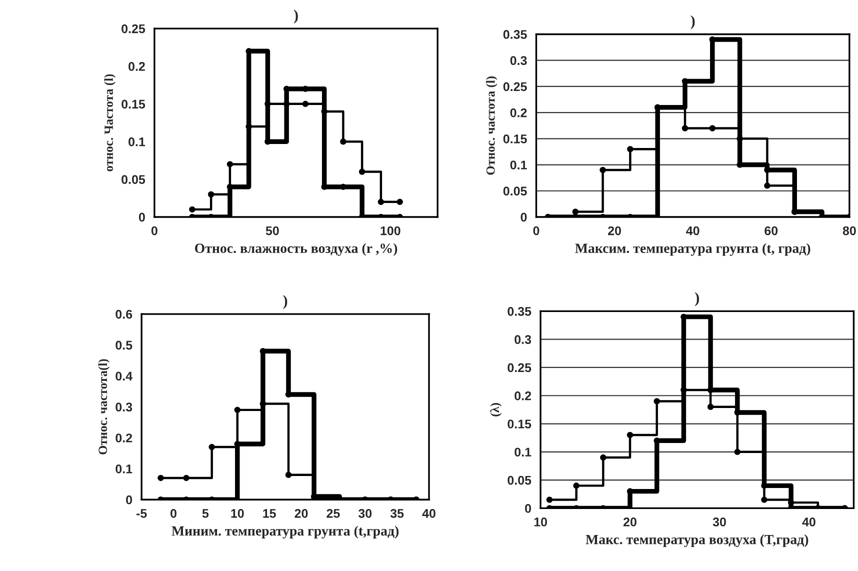  I want to click on y-tick-label: 0.4, so click(124, 376).